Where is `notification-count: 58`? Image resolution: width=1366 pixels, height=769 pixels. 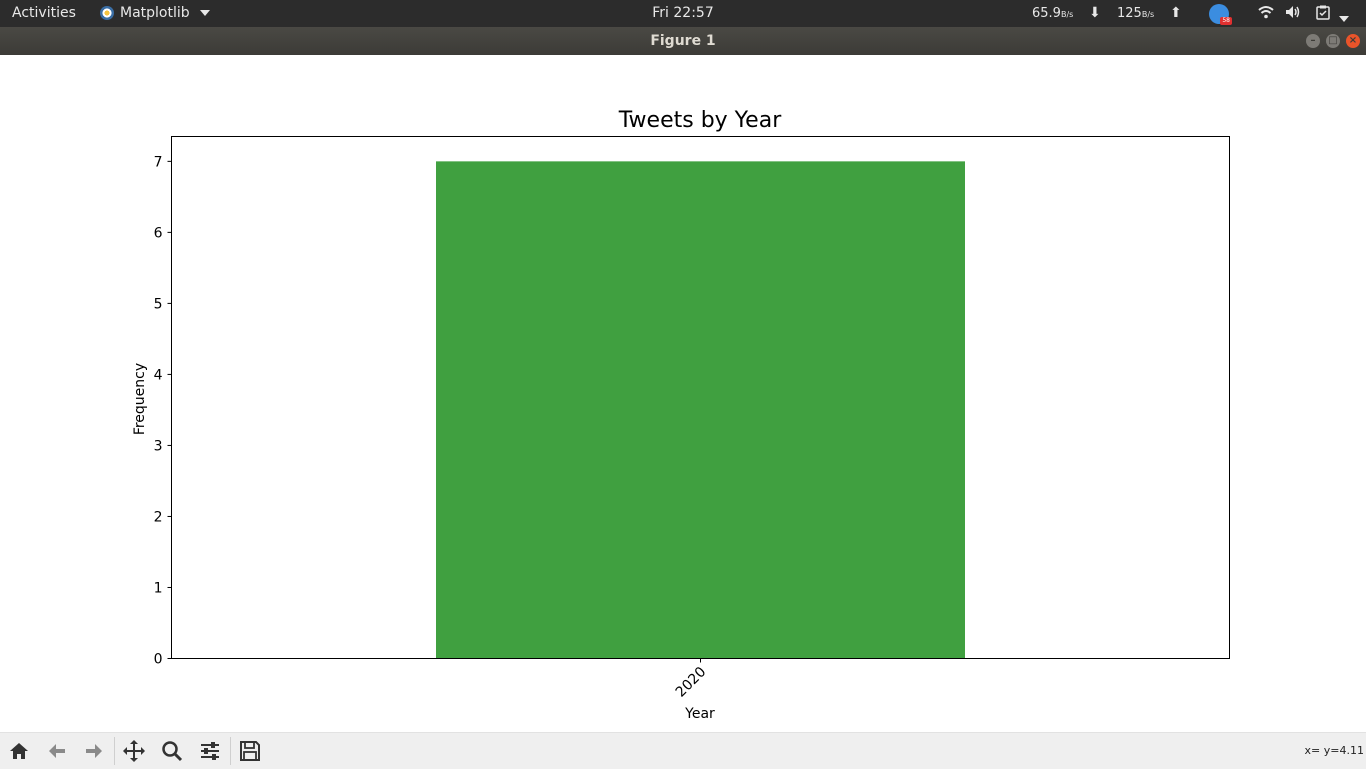 notification-count: 58 is located at coordinates (1226, 21).